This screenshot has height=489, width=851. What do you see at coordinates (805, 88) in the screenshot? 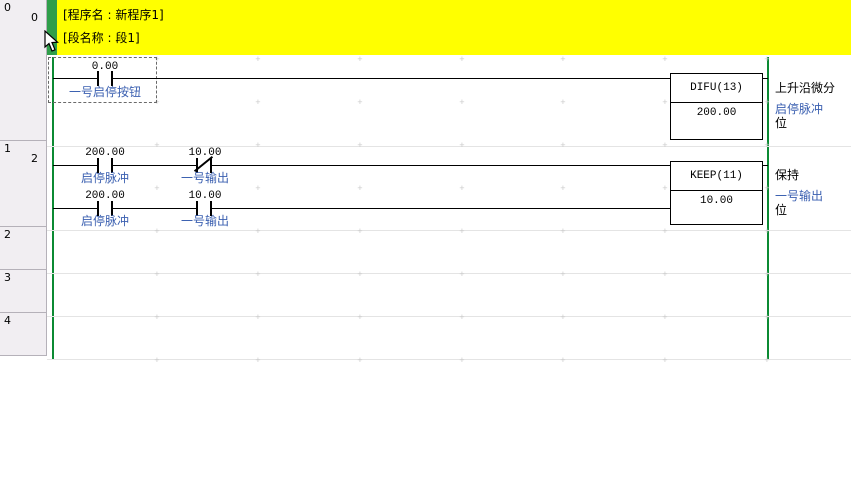
I see `instruction-comment-title: 上升沿微分` at bounding box center [805, 88].